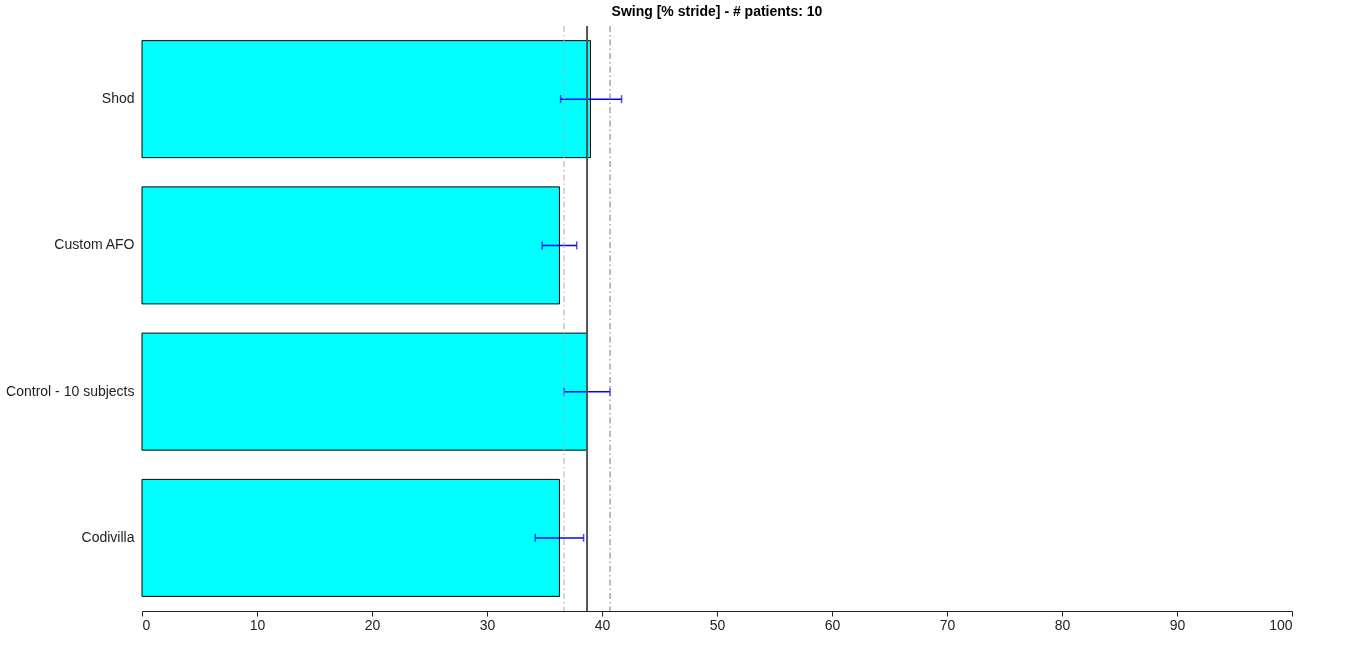 The image size is (1347, 660). Describe the element at coordinates (832, 624) in the screenshot. I see `x-tick-label: 60` at that location.